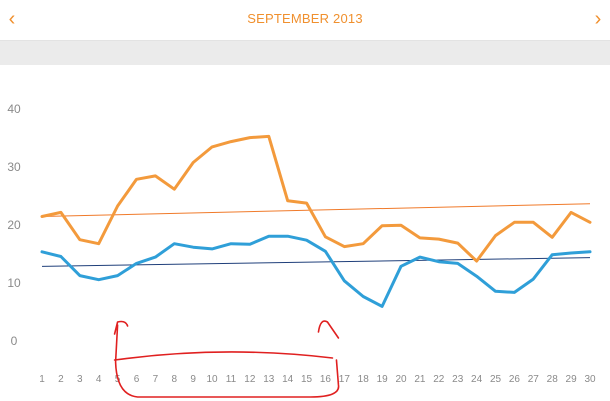 The image size is (610, 401). I want to click on x-tick-label: 11, so click(231, 379).